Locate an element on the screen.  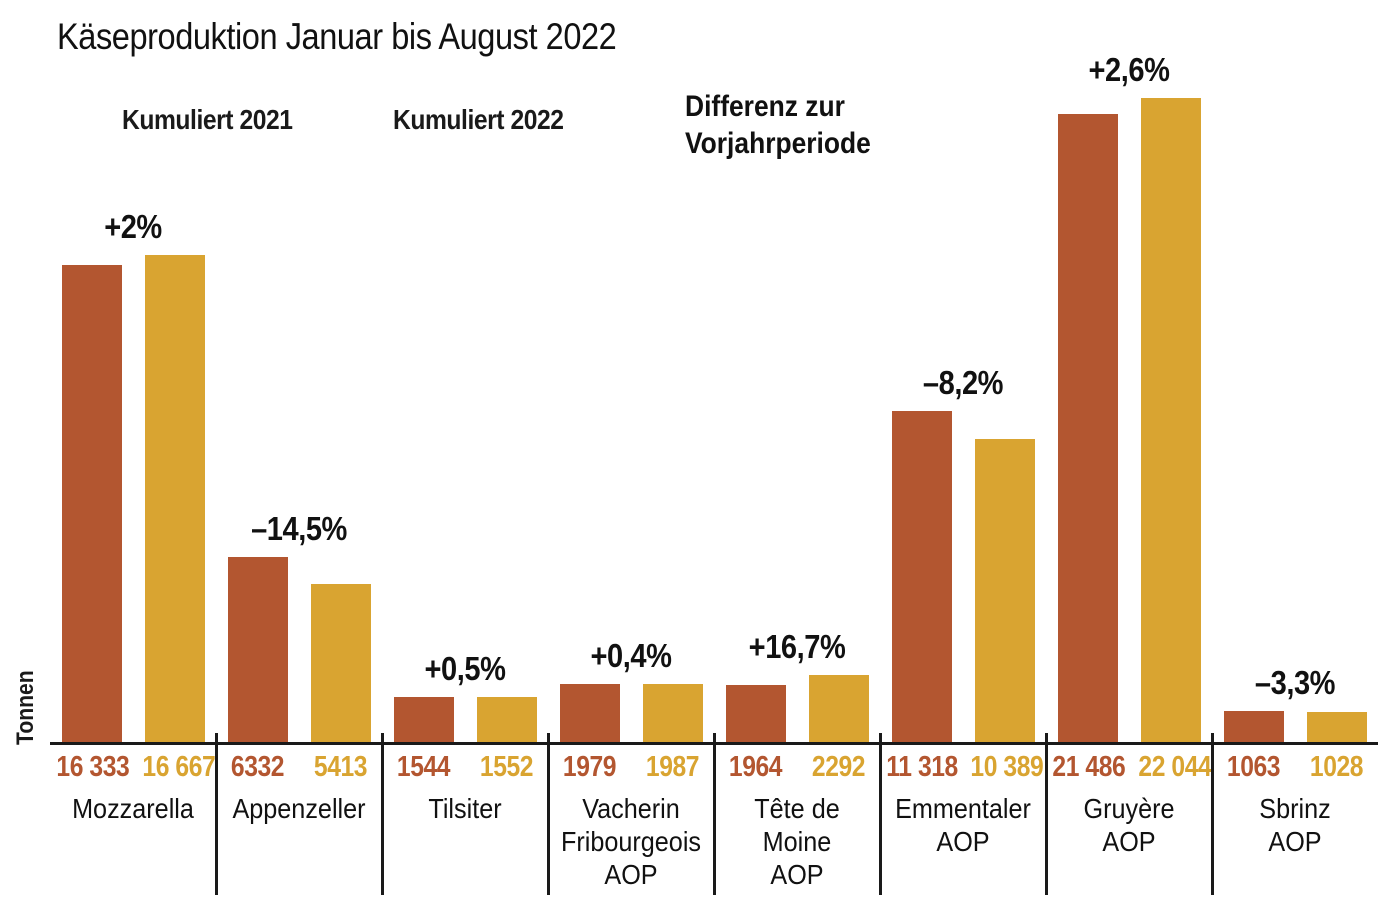
bar-group: –14,5% is located at coordinates (299, 371).